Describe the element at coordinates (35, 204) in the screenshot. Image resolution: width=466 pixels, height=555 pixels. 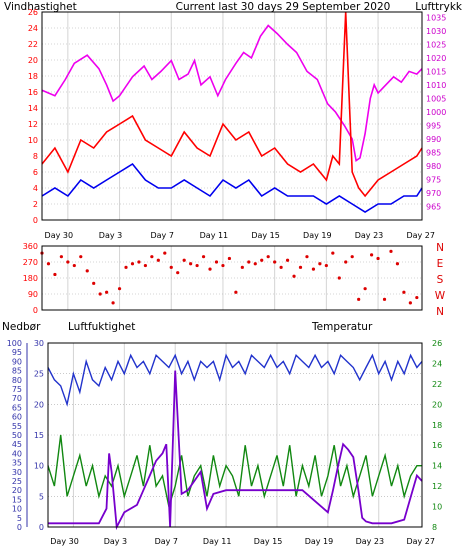
I see `panel1-left-tick-label: 2` at that location.